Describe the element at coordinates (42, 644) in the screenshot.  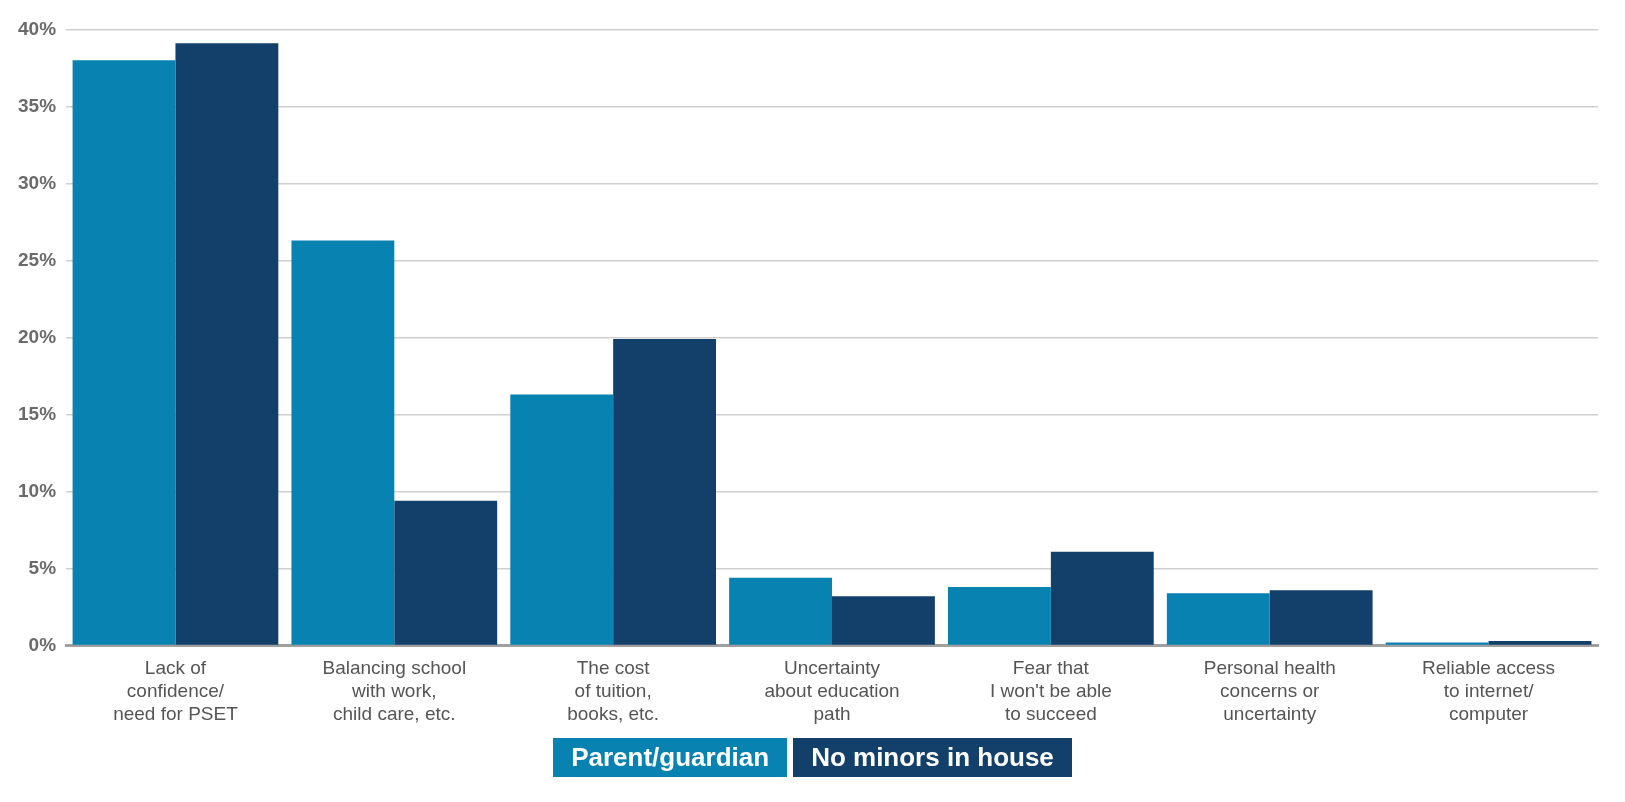
I see `y-tick-label: 0%` at that location.